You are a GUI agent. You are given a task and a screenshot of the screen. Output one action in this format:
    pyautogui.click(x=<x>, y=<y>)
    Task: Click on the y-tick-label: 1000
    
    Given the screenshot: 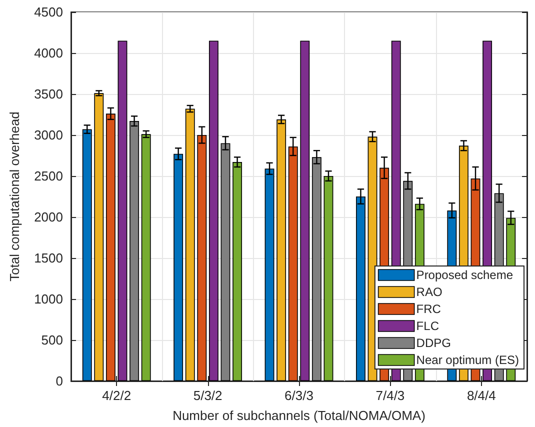 What is the action you would take?
    pyautogui.click(x=48, y=299)
    